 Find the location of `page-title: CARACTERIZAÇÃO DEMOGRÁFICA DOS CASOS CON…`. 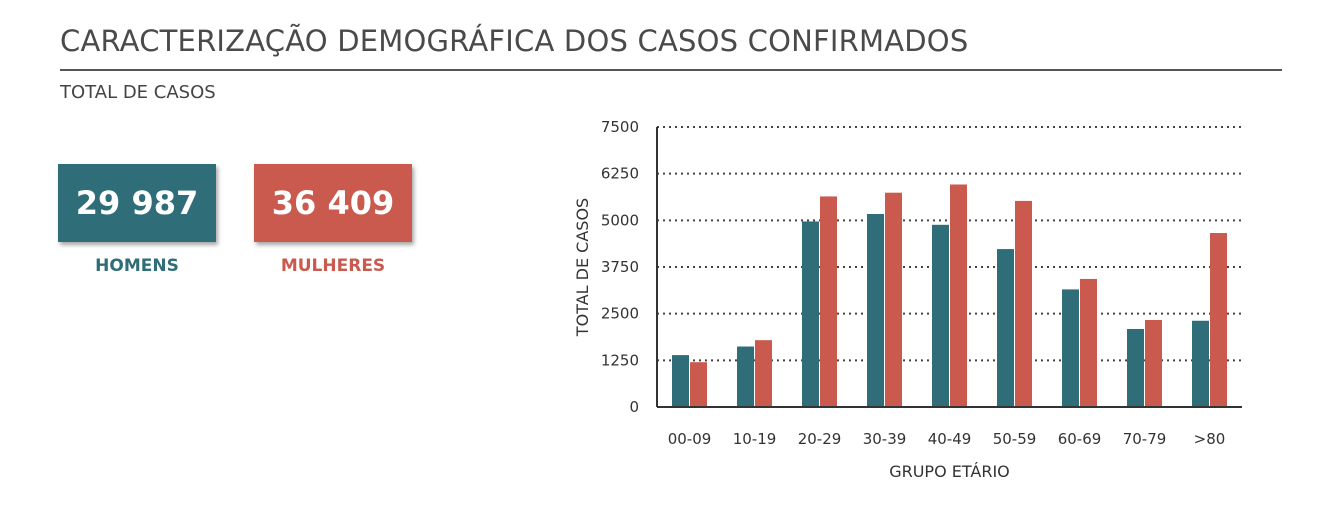

page-title: CARACTERIZAÇÃO DEMOGRÁFICA DOS CASOS CON… is located at coordinates (514, 41).